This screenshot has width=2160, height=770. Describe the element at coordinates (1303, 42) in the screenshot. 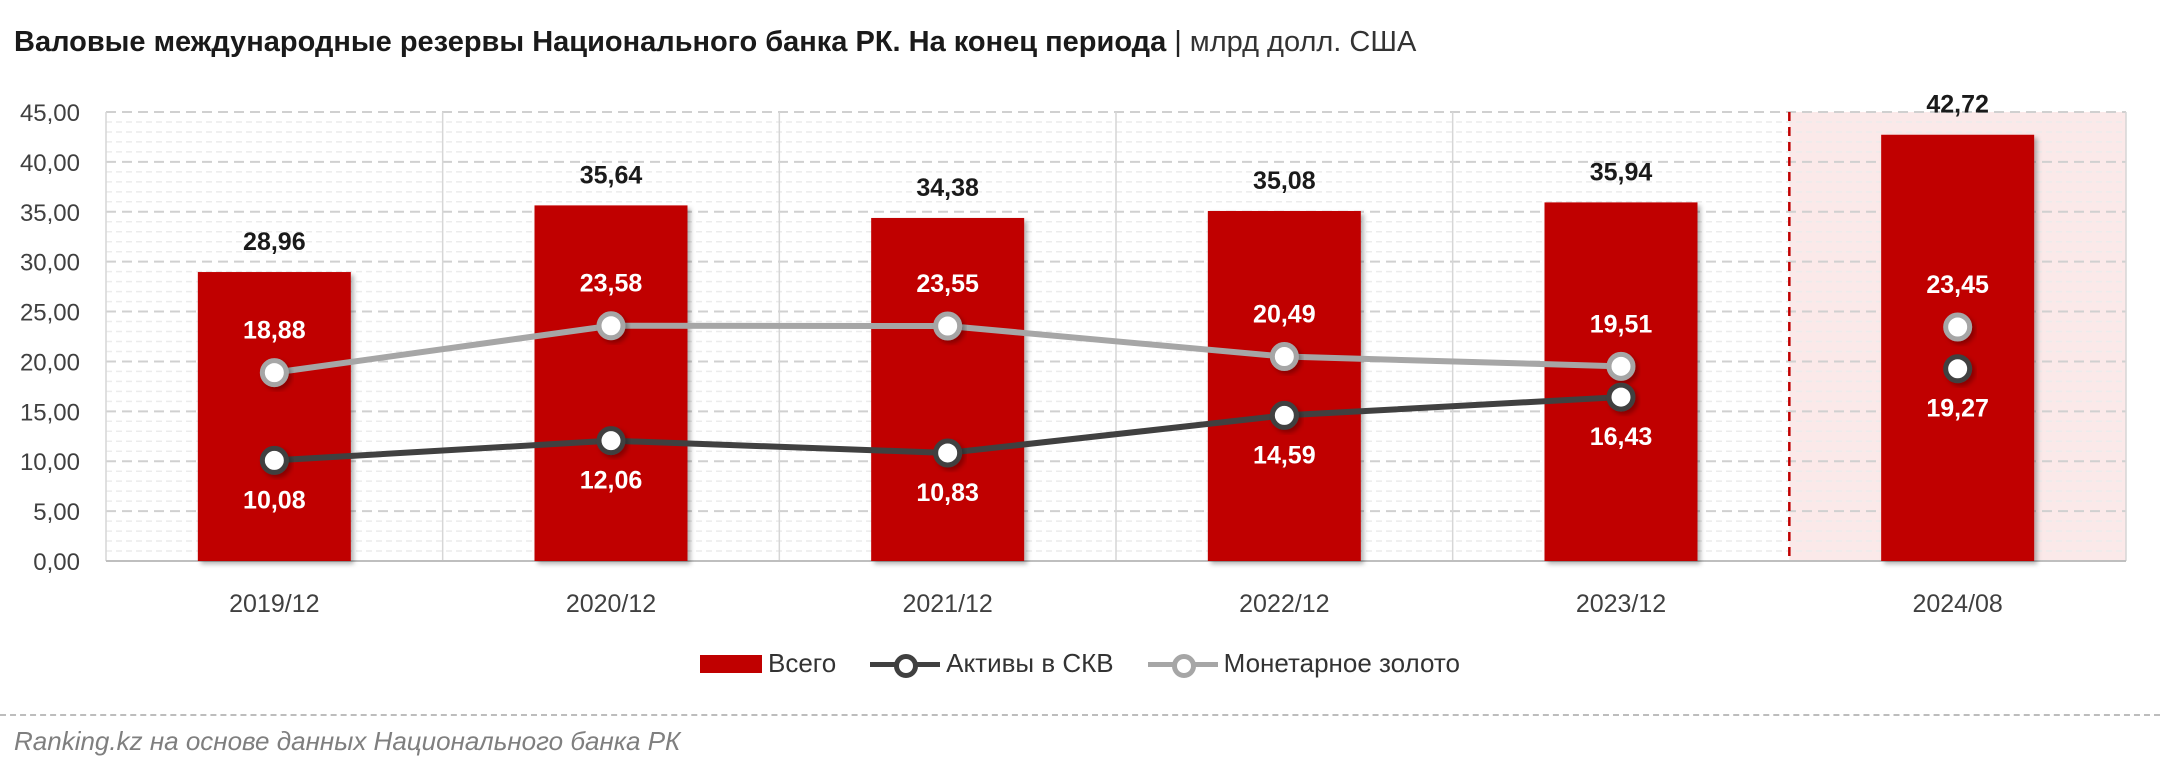

I see `chart-unit: млрд долл. США` at that location.